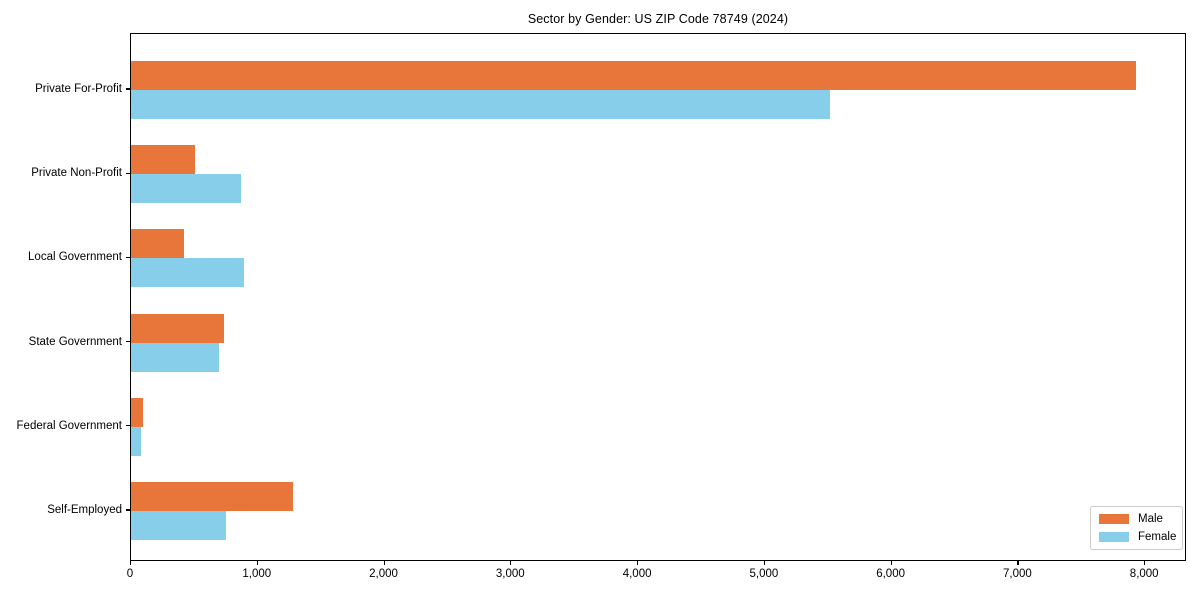 The height and width of the screenshot is (600, 1200). I want to click on x-tick-label-3000: 3,000, so click(510, 574).